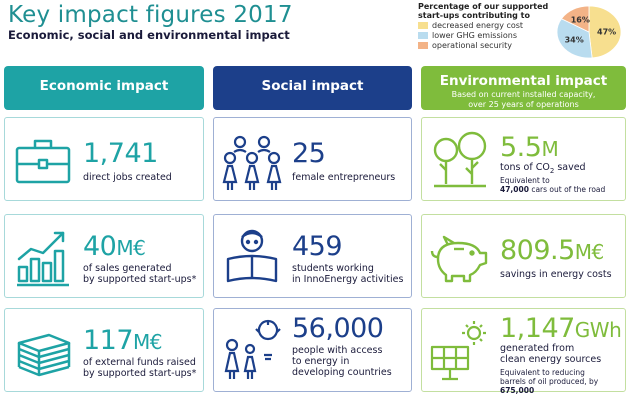  What do you see at coordinates (252, 256) in the screenshot?
I see `student-reading-icon` at bounding box center [252, 256].